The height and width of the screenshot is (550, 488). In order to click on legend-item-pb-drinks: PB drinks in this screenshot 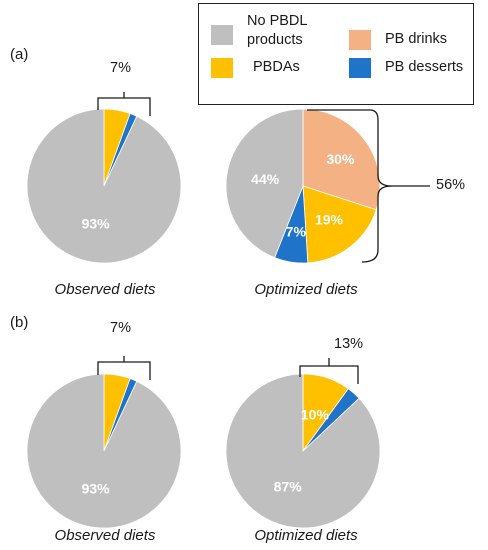, I will do `click(398, 40)`.